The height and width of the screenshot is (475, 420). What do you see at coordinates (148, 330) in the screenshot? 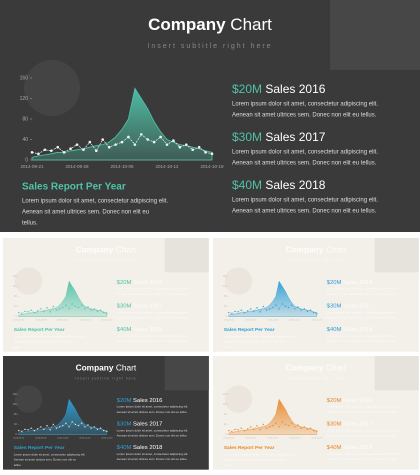
I see `sales-label: Sales 2018` at bounding box center [148, 330].